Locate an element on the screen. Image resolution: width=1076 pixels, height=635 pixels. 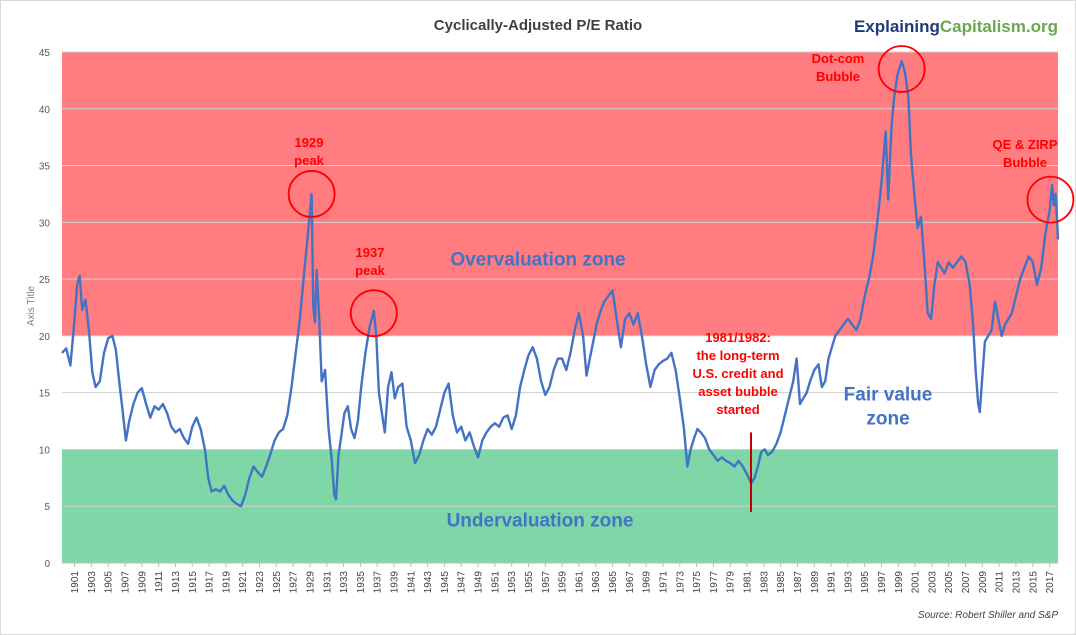
x-tick-label: 1961 is located at coordinates (579, 582).